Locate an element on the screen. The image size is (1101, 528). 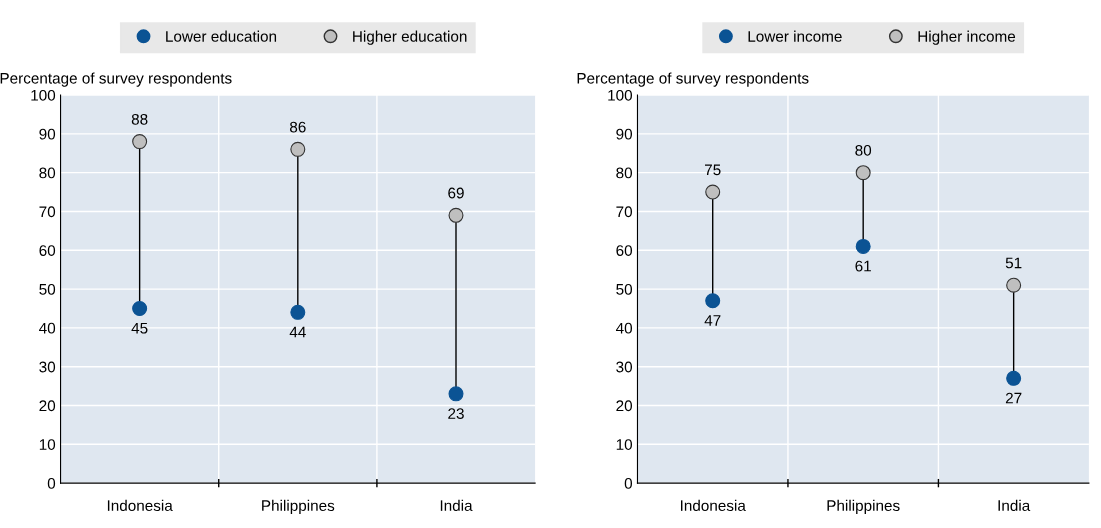
legend-label: Higher education is located at coordinates (410, 37).